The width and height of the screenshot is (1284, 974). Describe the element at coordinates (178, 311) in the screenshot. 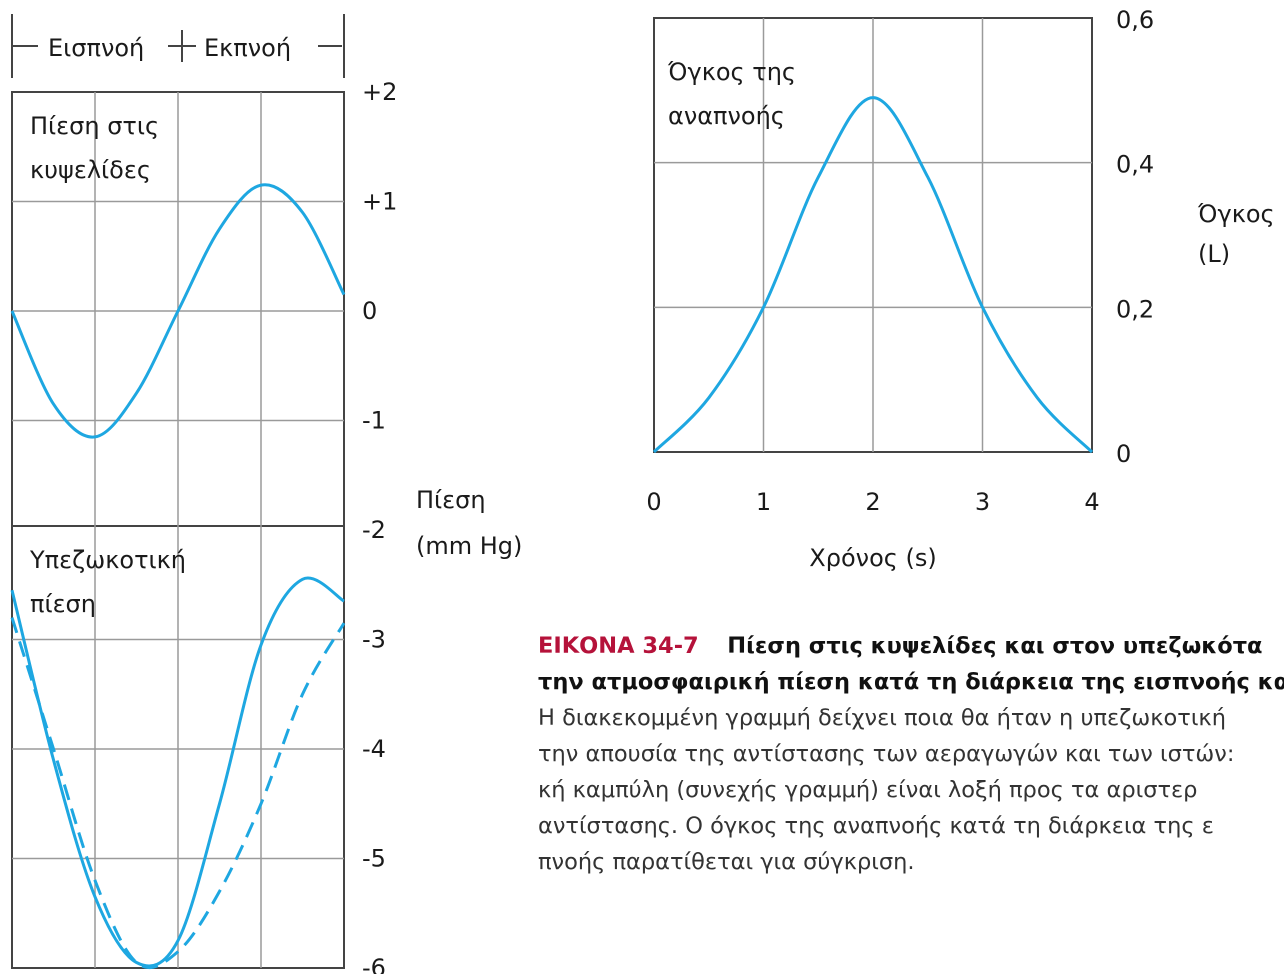

I see `alveolar-pressure-line` at that location.